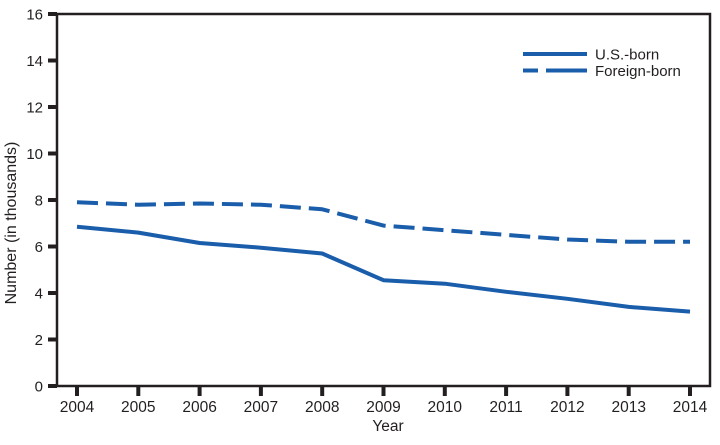 Image resolution: width=720 pixels, height=445 pixels. What do you see at coordinates (39, 340) in the screenshot?
I see `y-tick-label: 2` at bounding box center [39, 340].